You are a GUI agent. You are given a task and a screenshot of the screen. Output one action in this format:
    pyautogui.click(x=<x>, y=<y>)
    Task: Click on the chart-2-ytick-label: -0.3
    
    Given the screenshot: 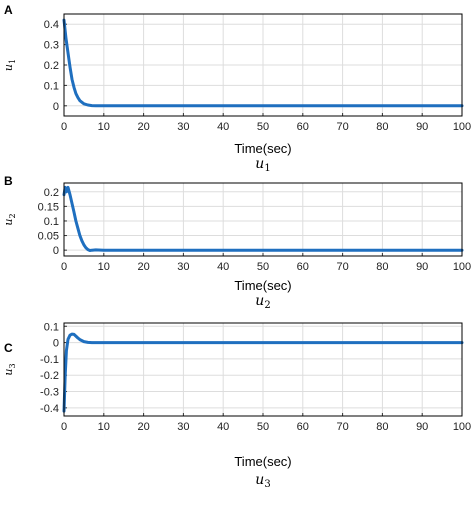 What is the action you would take?
    pyautogui.click(x=49, y=393)
    